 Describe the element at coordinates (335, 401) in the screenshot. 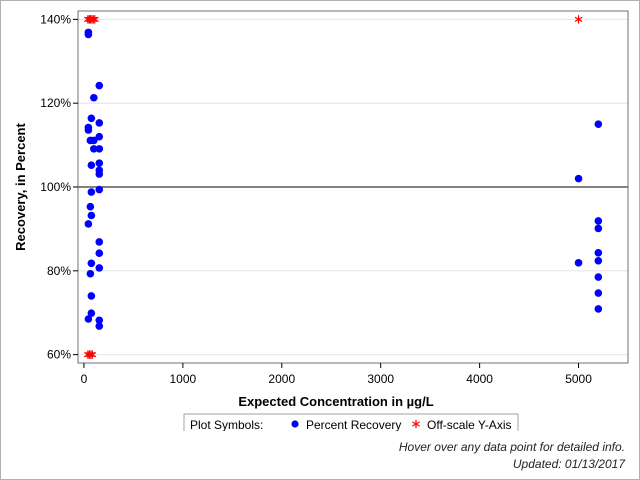

I see `x-axis-label: Expected Concentration in µg/L` at that location.